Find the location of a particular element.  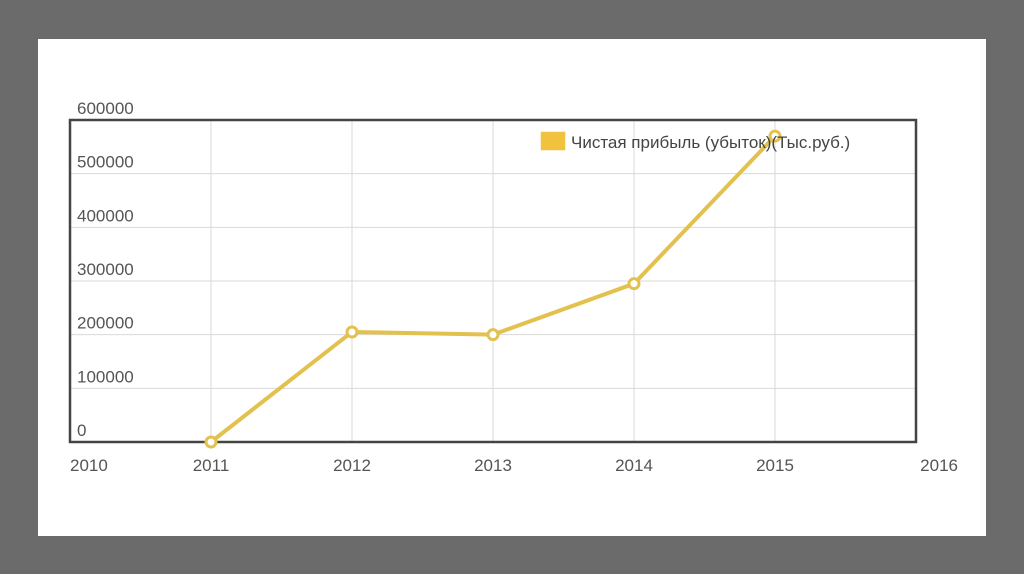

y-axis-tick-labels: 0 100000 200000 300000 400000 500000 600000 is located at coordinates (105, 269).